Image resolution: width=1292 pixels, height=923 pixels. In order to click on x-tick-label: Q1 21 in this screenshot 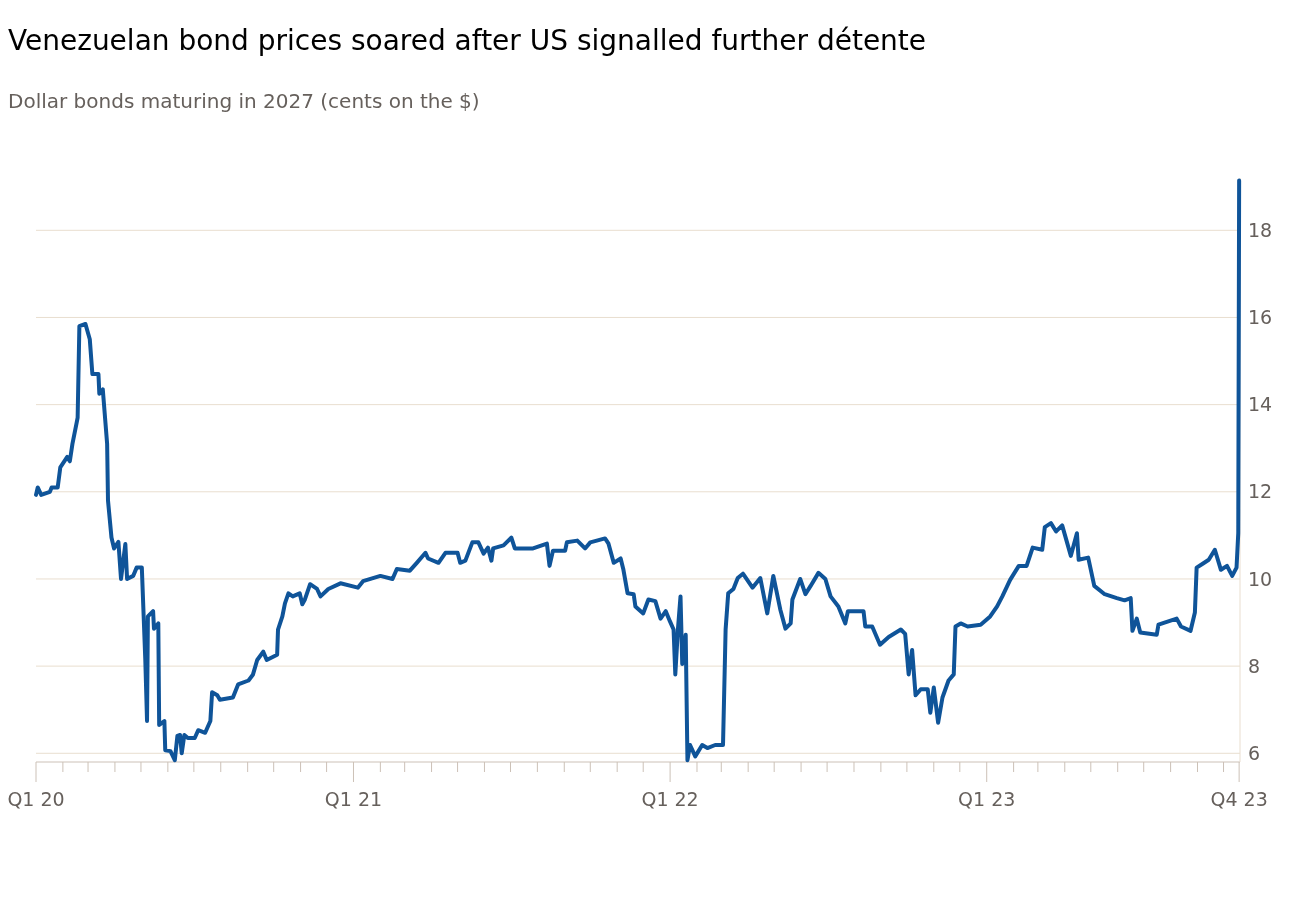, I will do `click(353, 799)`.